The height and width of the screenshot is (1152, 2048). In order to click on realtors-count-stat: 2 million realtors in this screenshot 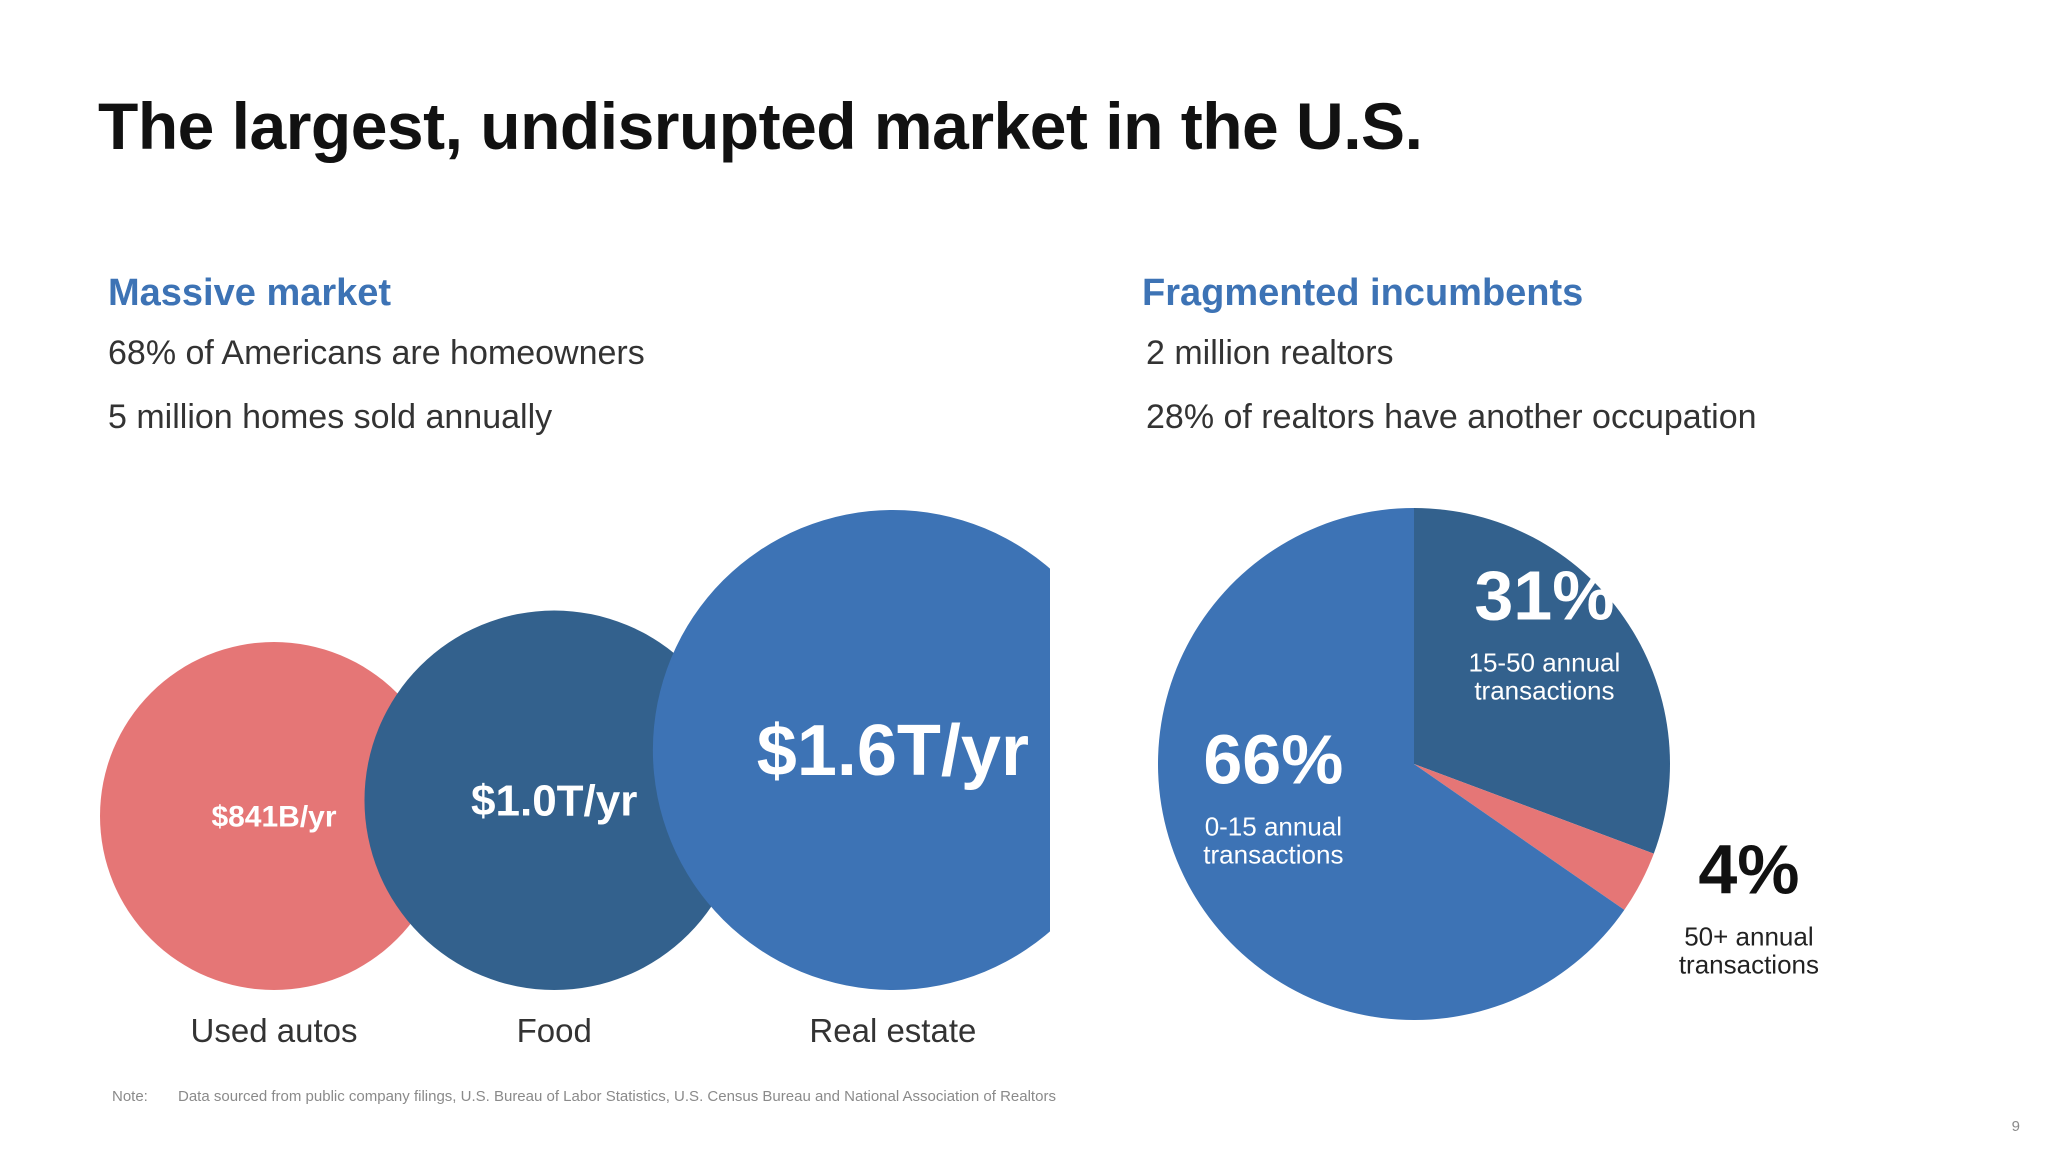, I will do `click(1270, 353)`.